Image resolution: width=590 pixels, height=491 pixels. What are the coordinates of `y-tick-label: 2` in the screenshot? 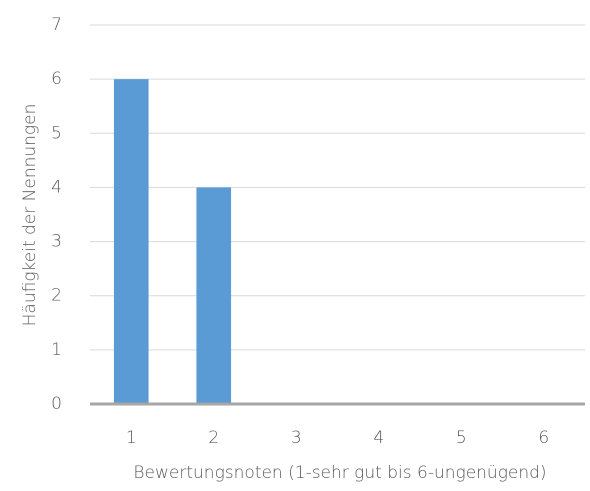 It's located at (56, 296).